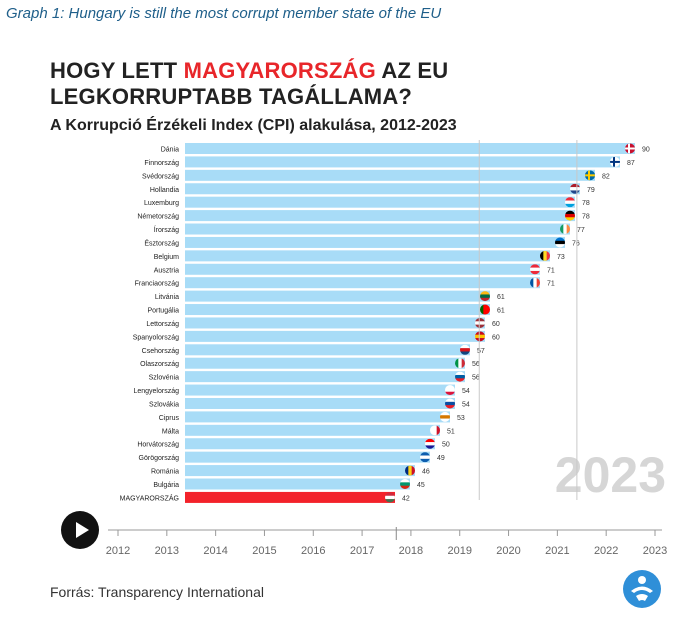  Describe the element at coordinates (165, 472) in the screenshot. I see `country-label: Románia` at that location.